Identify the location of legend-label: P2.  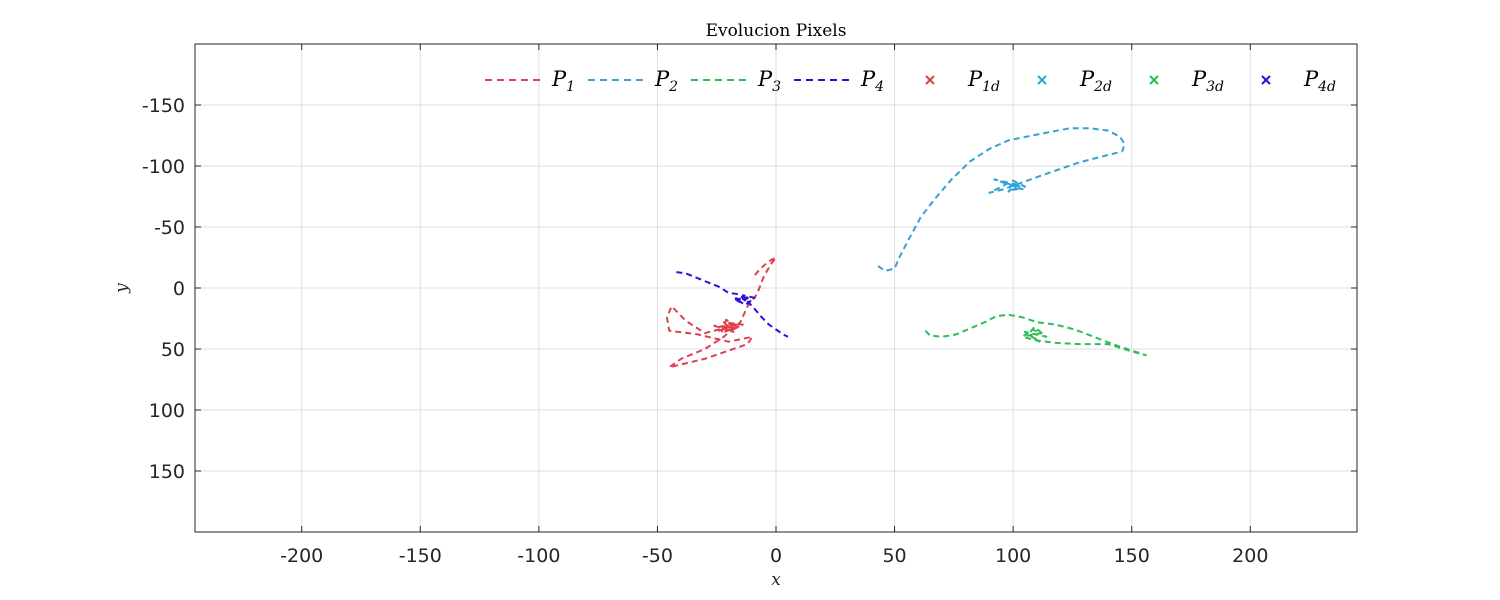
(666, 81).